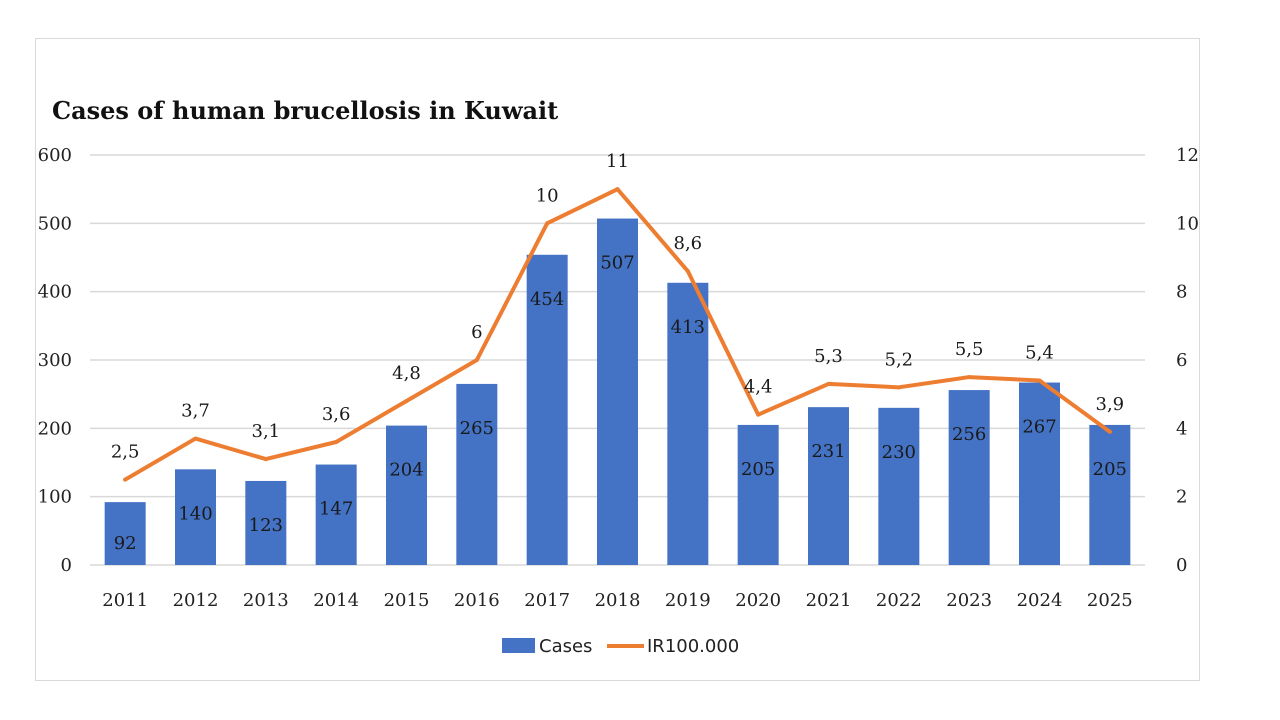  Describe the element at coordinates (620, 646) in the screenshot. I see `legend: Cases IR100.000` at that location.